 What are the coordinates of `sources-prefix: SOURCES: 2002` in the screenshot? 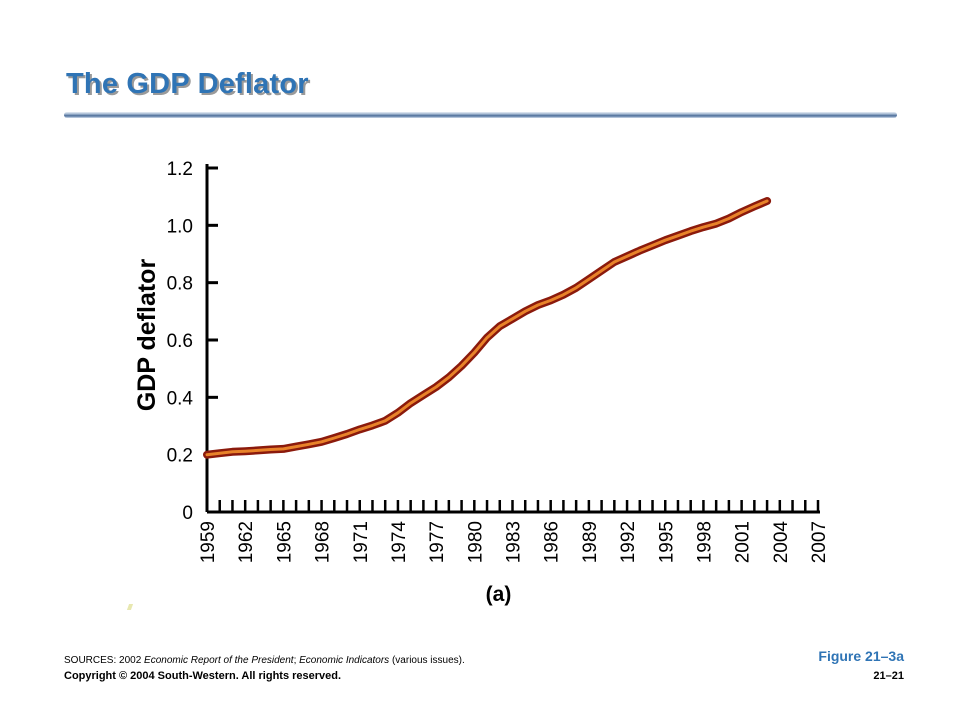 It's located at (104, 660).